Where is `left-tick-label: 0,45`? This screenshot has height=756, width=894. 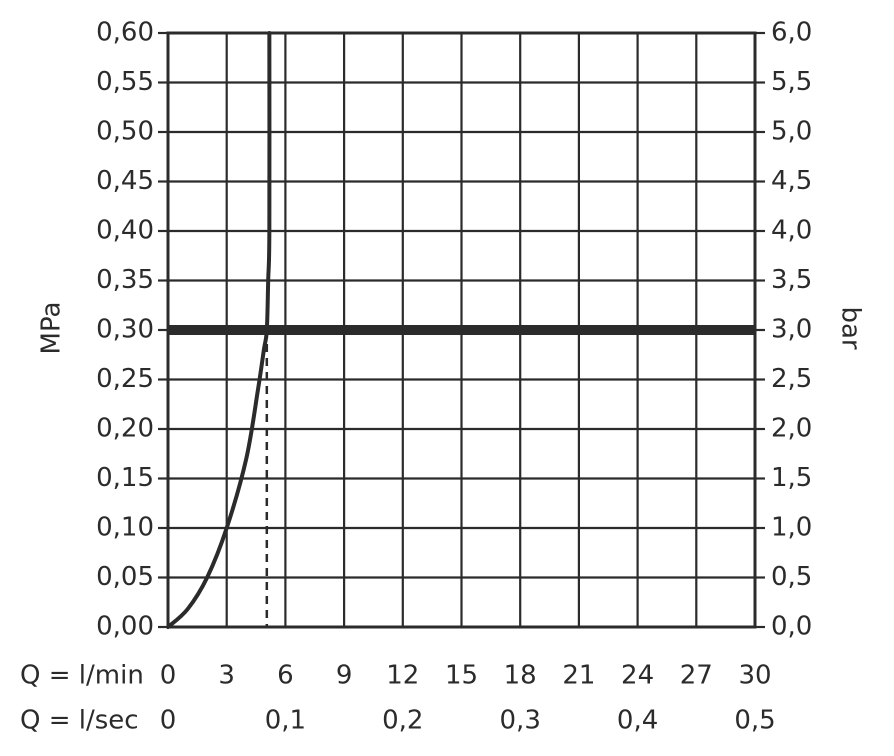 left-tick-label: 0,45 is located at coordinates (125, 181).